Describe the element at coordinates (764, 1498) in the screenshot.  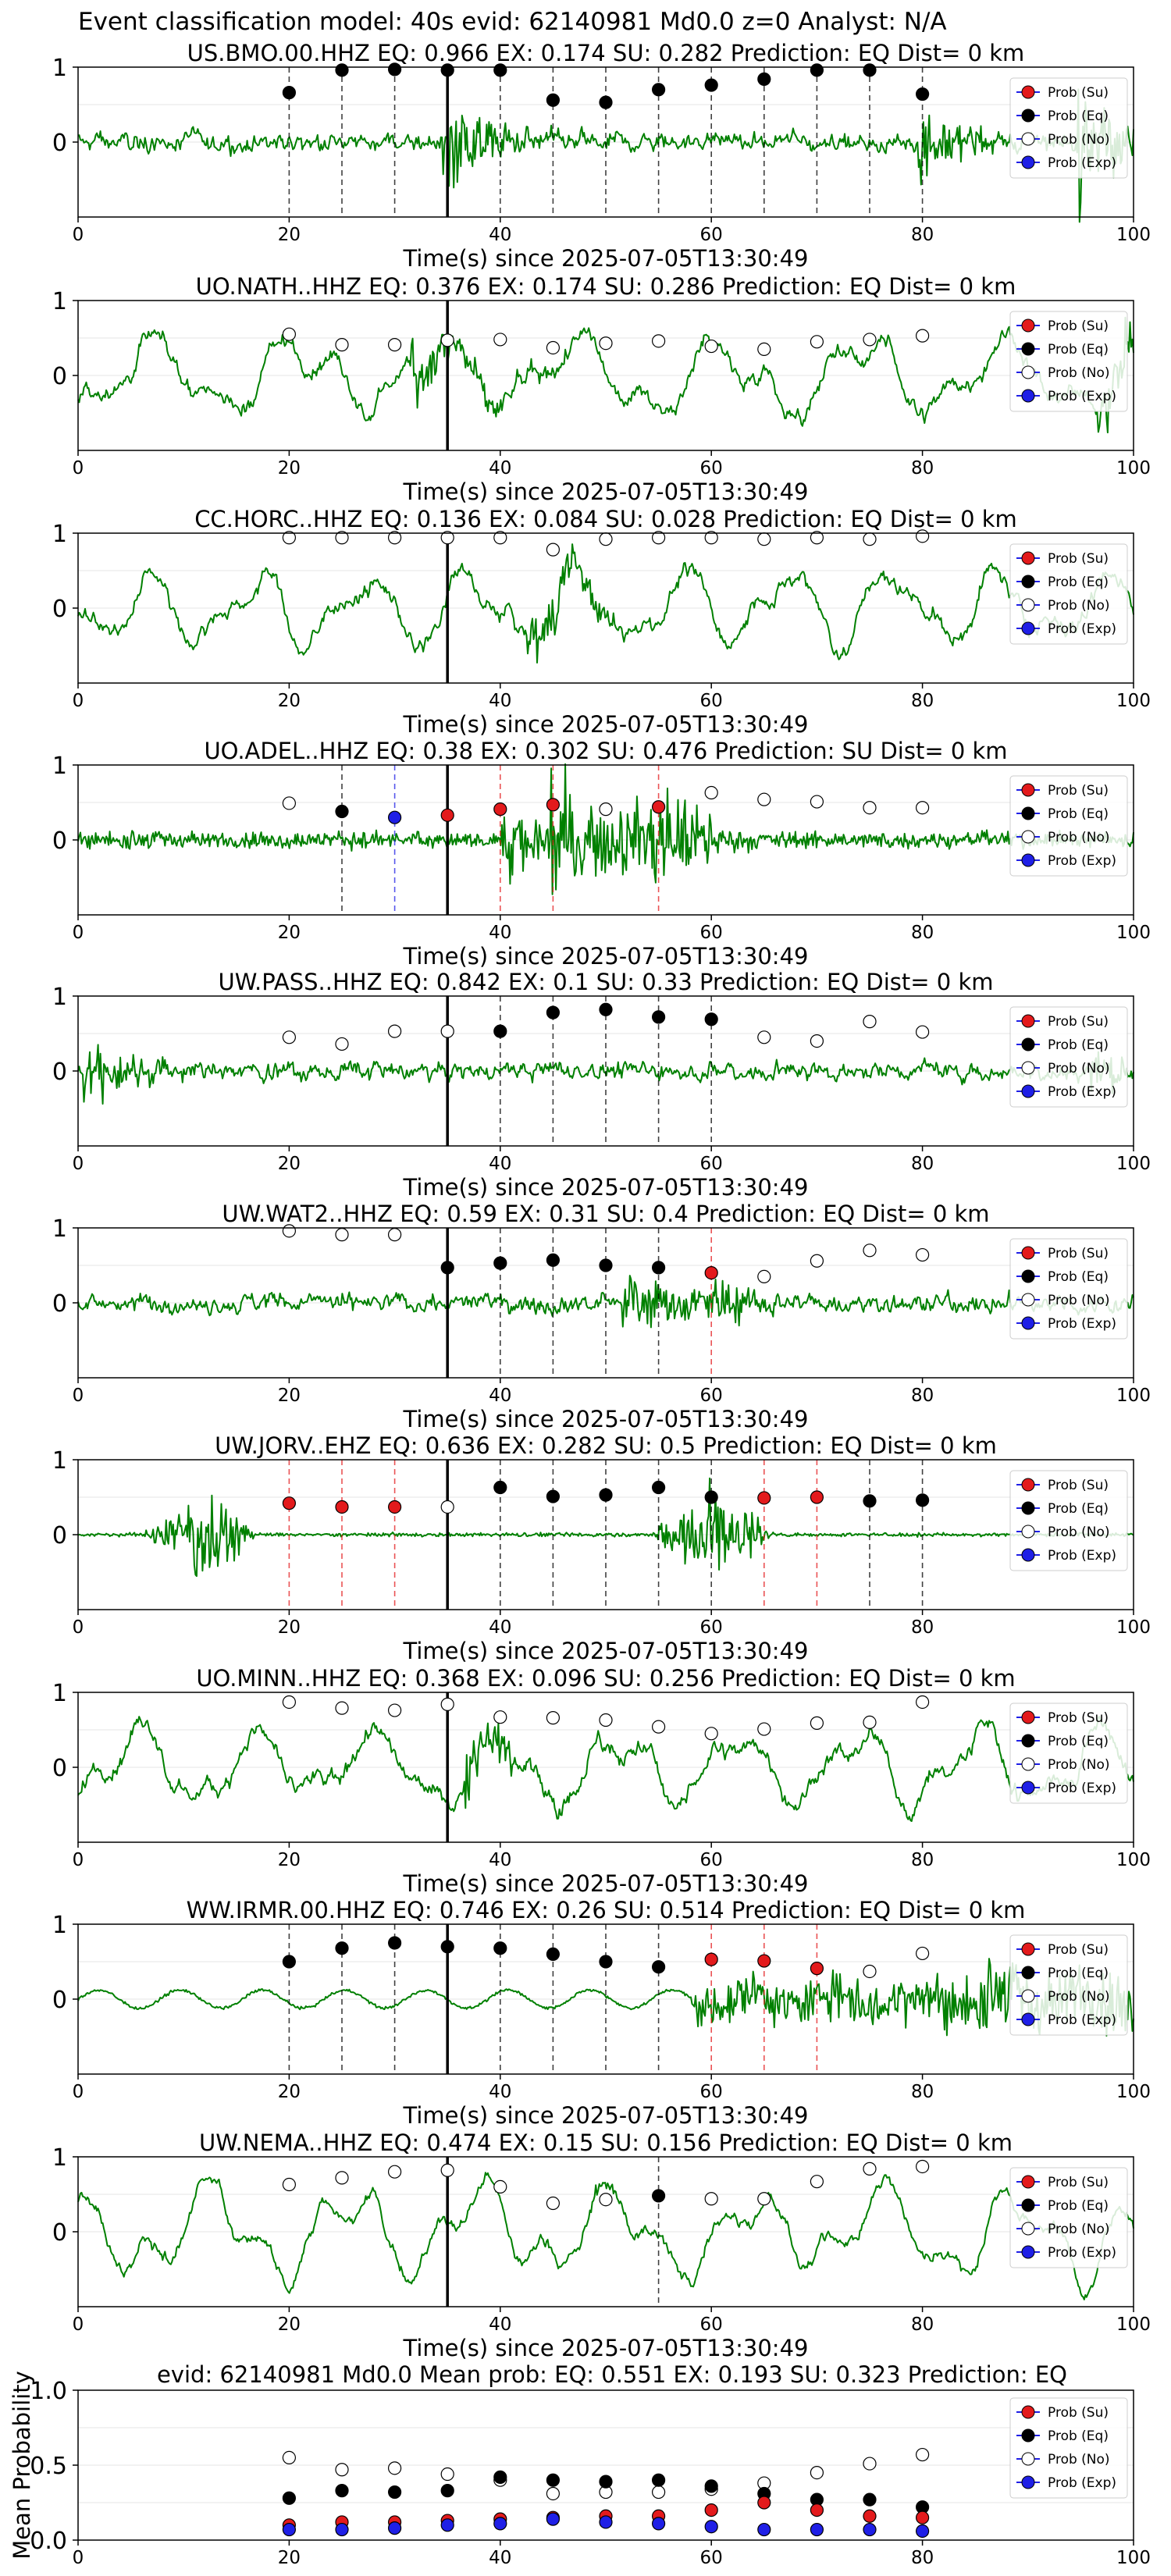
I see `prob-point-su` at that location.